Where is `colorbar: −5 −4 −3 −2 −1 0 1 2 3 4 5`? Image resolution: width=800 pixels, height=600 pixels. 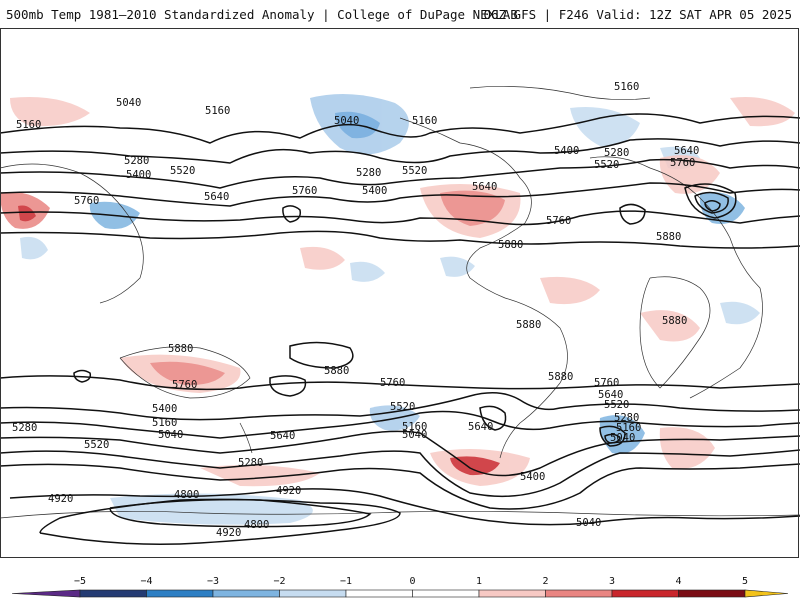
colorbar: −5 −4 −3 −2 −1 0 1 2 3 4 5 is located at coordinates (400, 580).